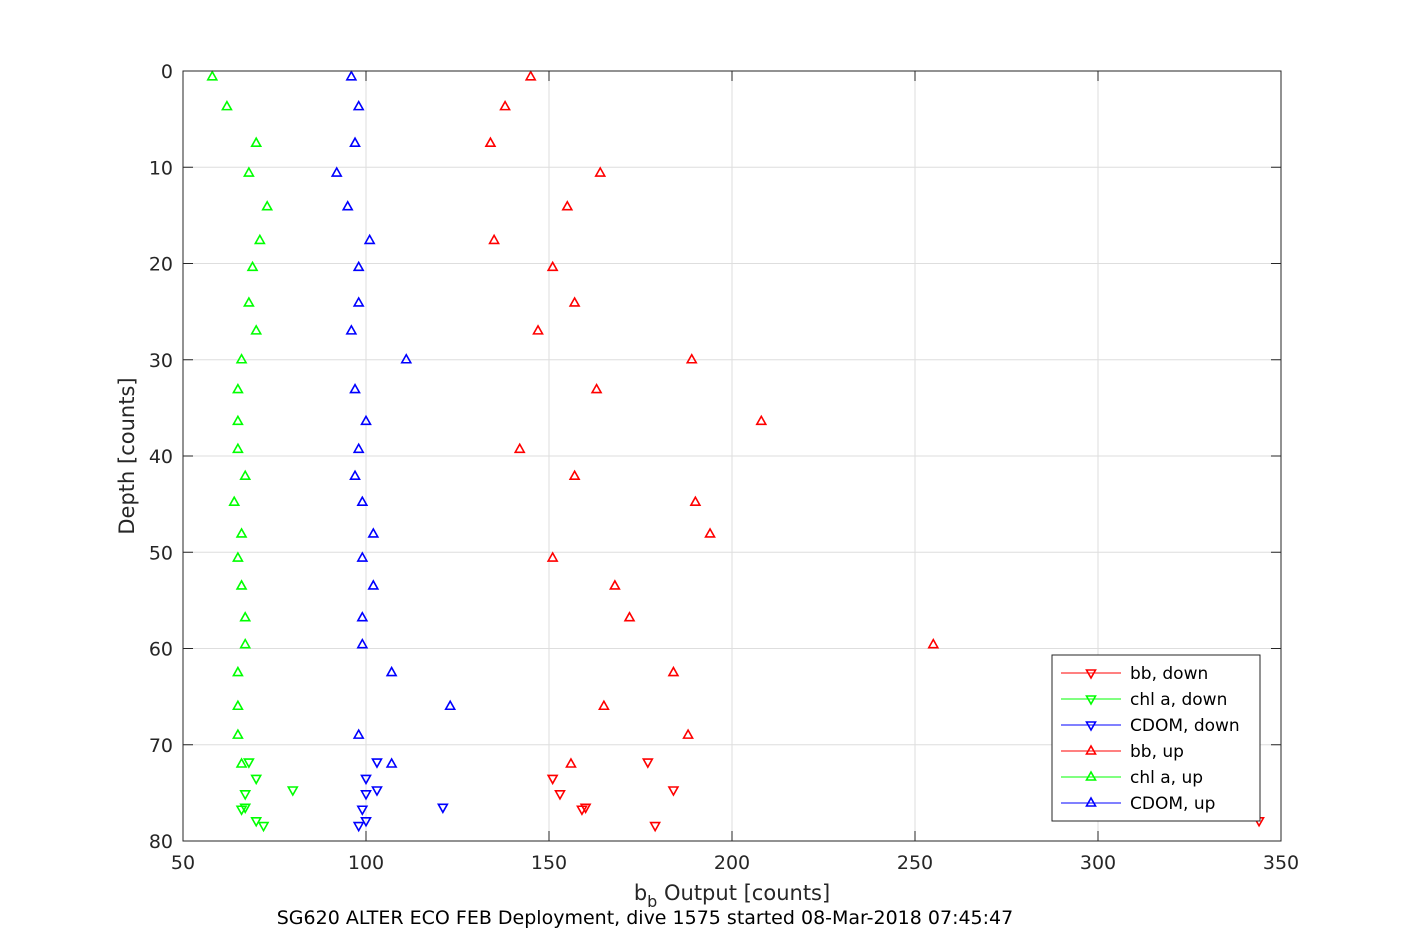 The image size is (1417, 945). What do you see at coordinates (366, 863) in the screenshot?
I see `x-tick-label: 100` at bounding box center [366, 863].